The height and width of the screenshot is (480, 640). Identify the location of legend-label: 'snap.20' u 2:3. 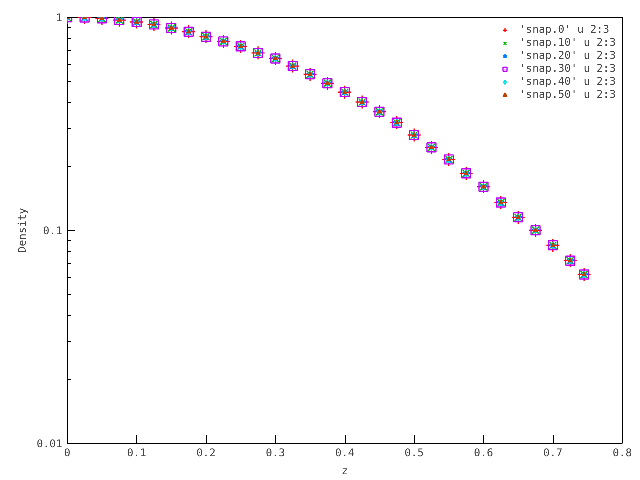
(568, 55).